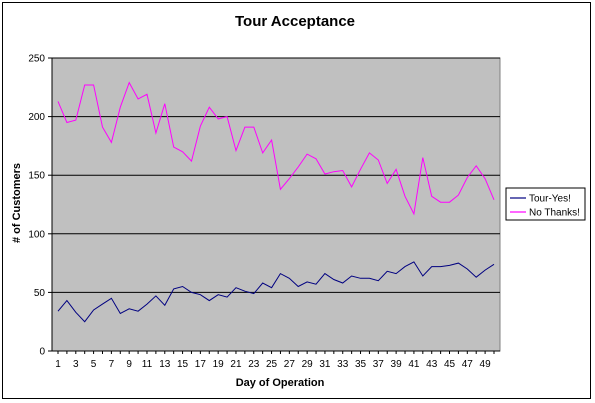 This screenshot has height=403, width=595. I want to click on x-tick-label: 13, so click(165, 364).